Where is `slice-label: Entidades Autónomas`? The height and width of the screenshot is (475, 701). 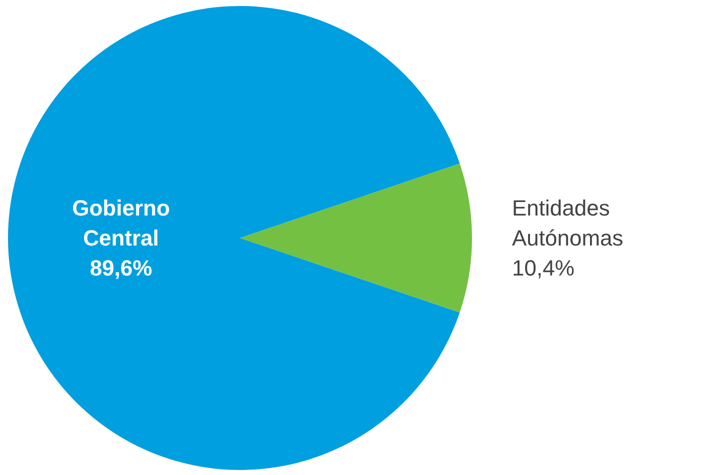 slice-label: Entidades Autónomas is located at coordinates (568, 223).